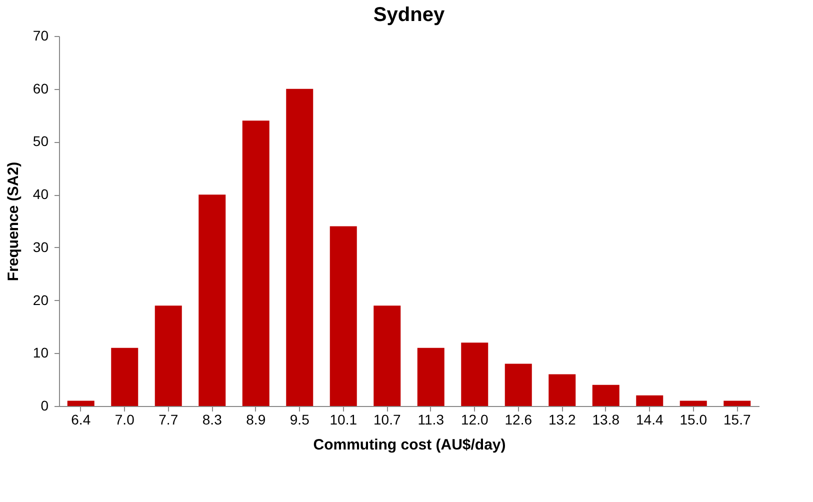  I want to click on x-tick-label: 12.6, so click(518, 420).